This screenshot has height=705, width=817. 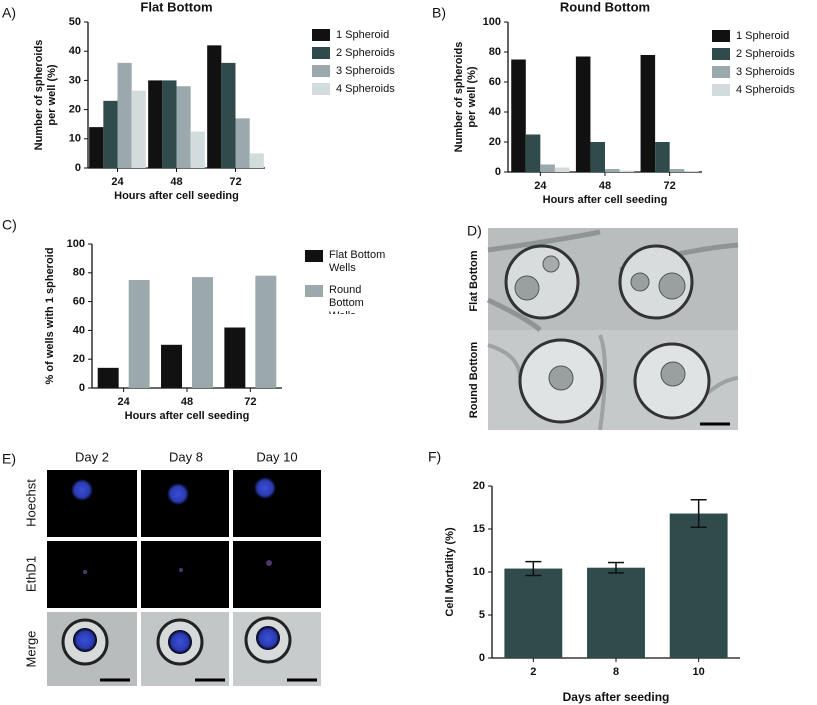 I want to click on x-tick-label: 48, so click(x=187, y=402).